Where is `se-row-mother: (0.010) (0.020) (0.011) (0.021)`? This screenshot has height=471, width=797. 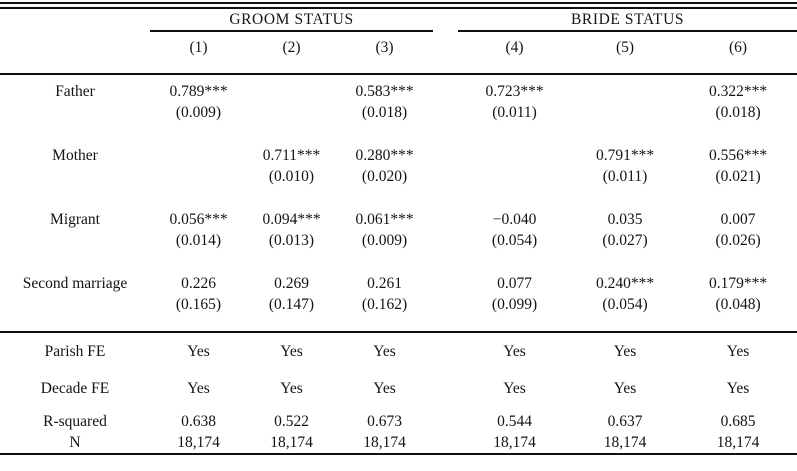
se-row-mother: (0.010) (0.020) (0.011) (0.021) is located at coordinates (398, 187).